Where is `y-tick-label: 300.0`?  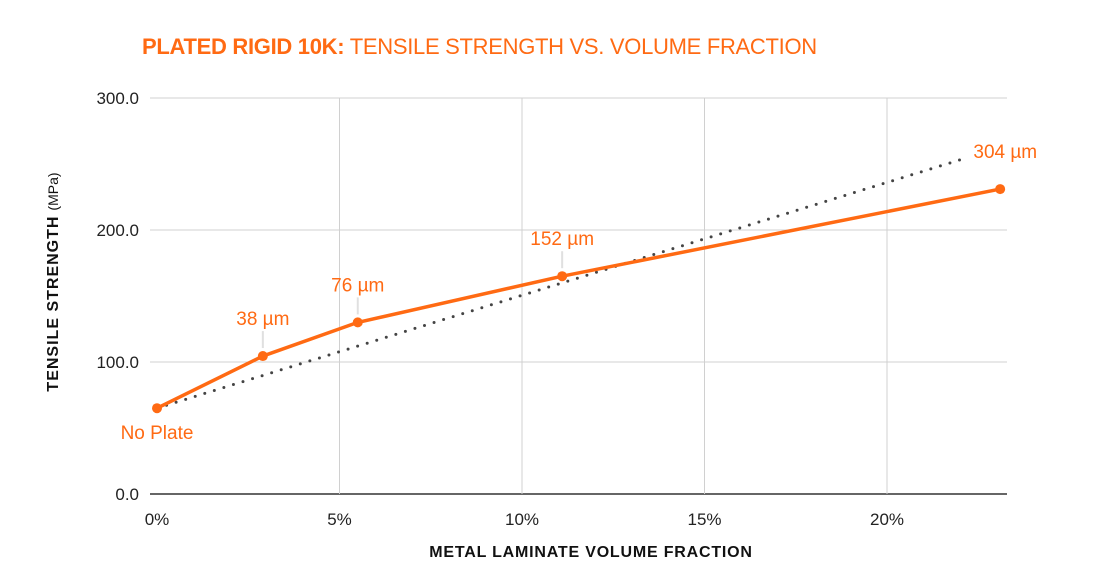
y-tick-label: 300.0 is located at coordinates (117, 98).